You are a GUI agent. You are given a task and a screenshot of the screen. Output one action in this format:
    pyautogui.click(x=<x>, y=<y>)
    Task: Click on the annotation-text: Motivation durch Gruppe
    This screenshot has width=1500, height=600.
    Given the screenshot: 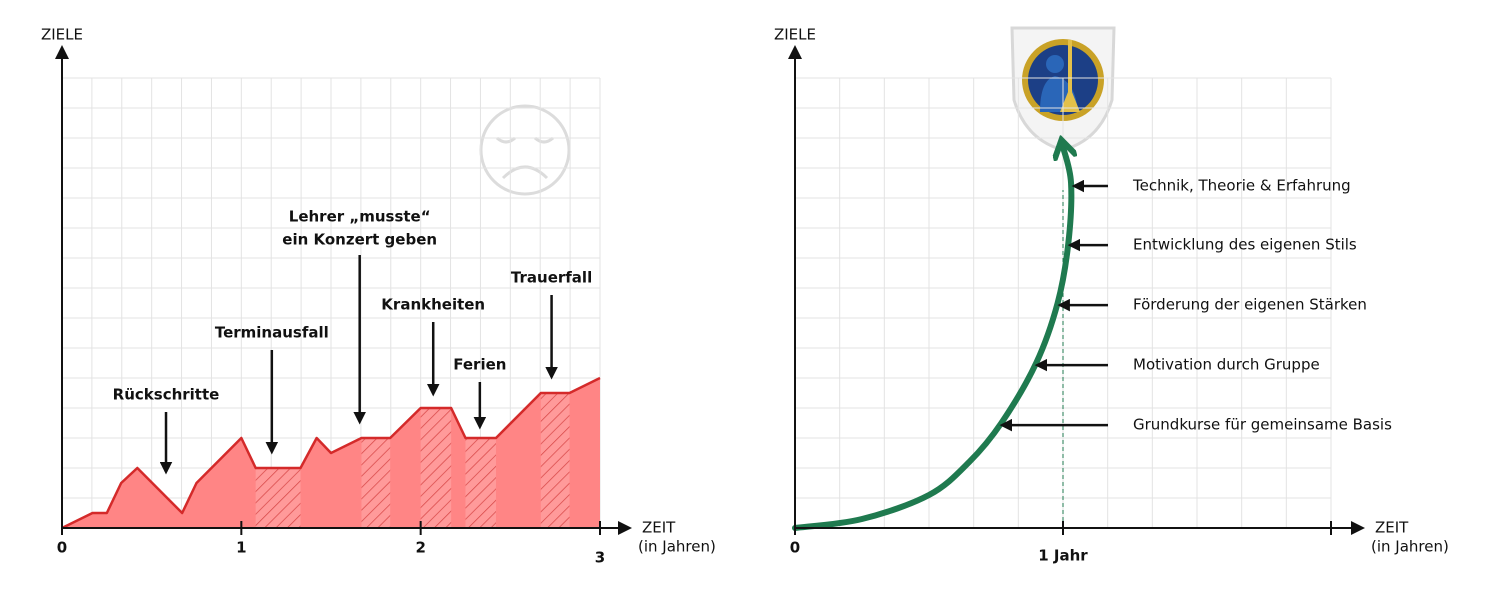 What is the action you would take?
    pyautogui.click(x=1226, y=365)
    